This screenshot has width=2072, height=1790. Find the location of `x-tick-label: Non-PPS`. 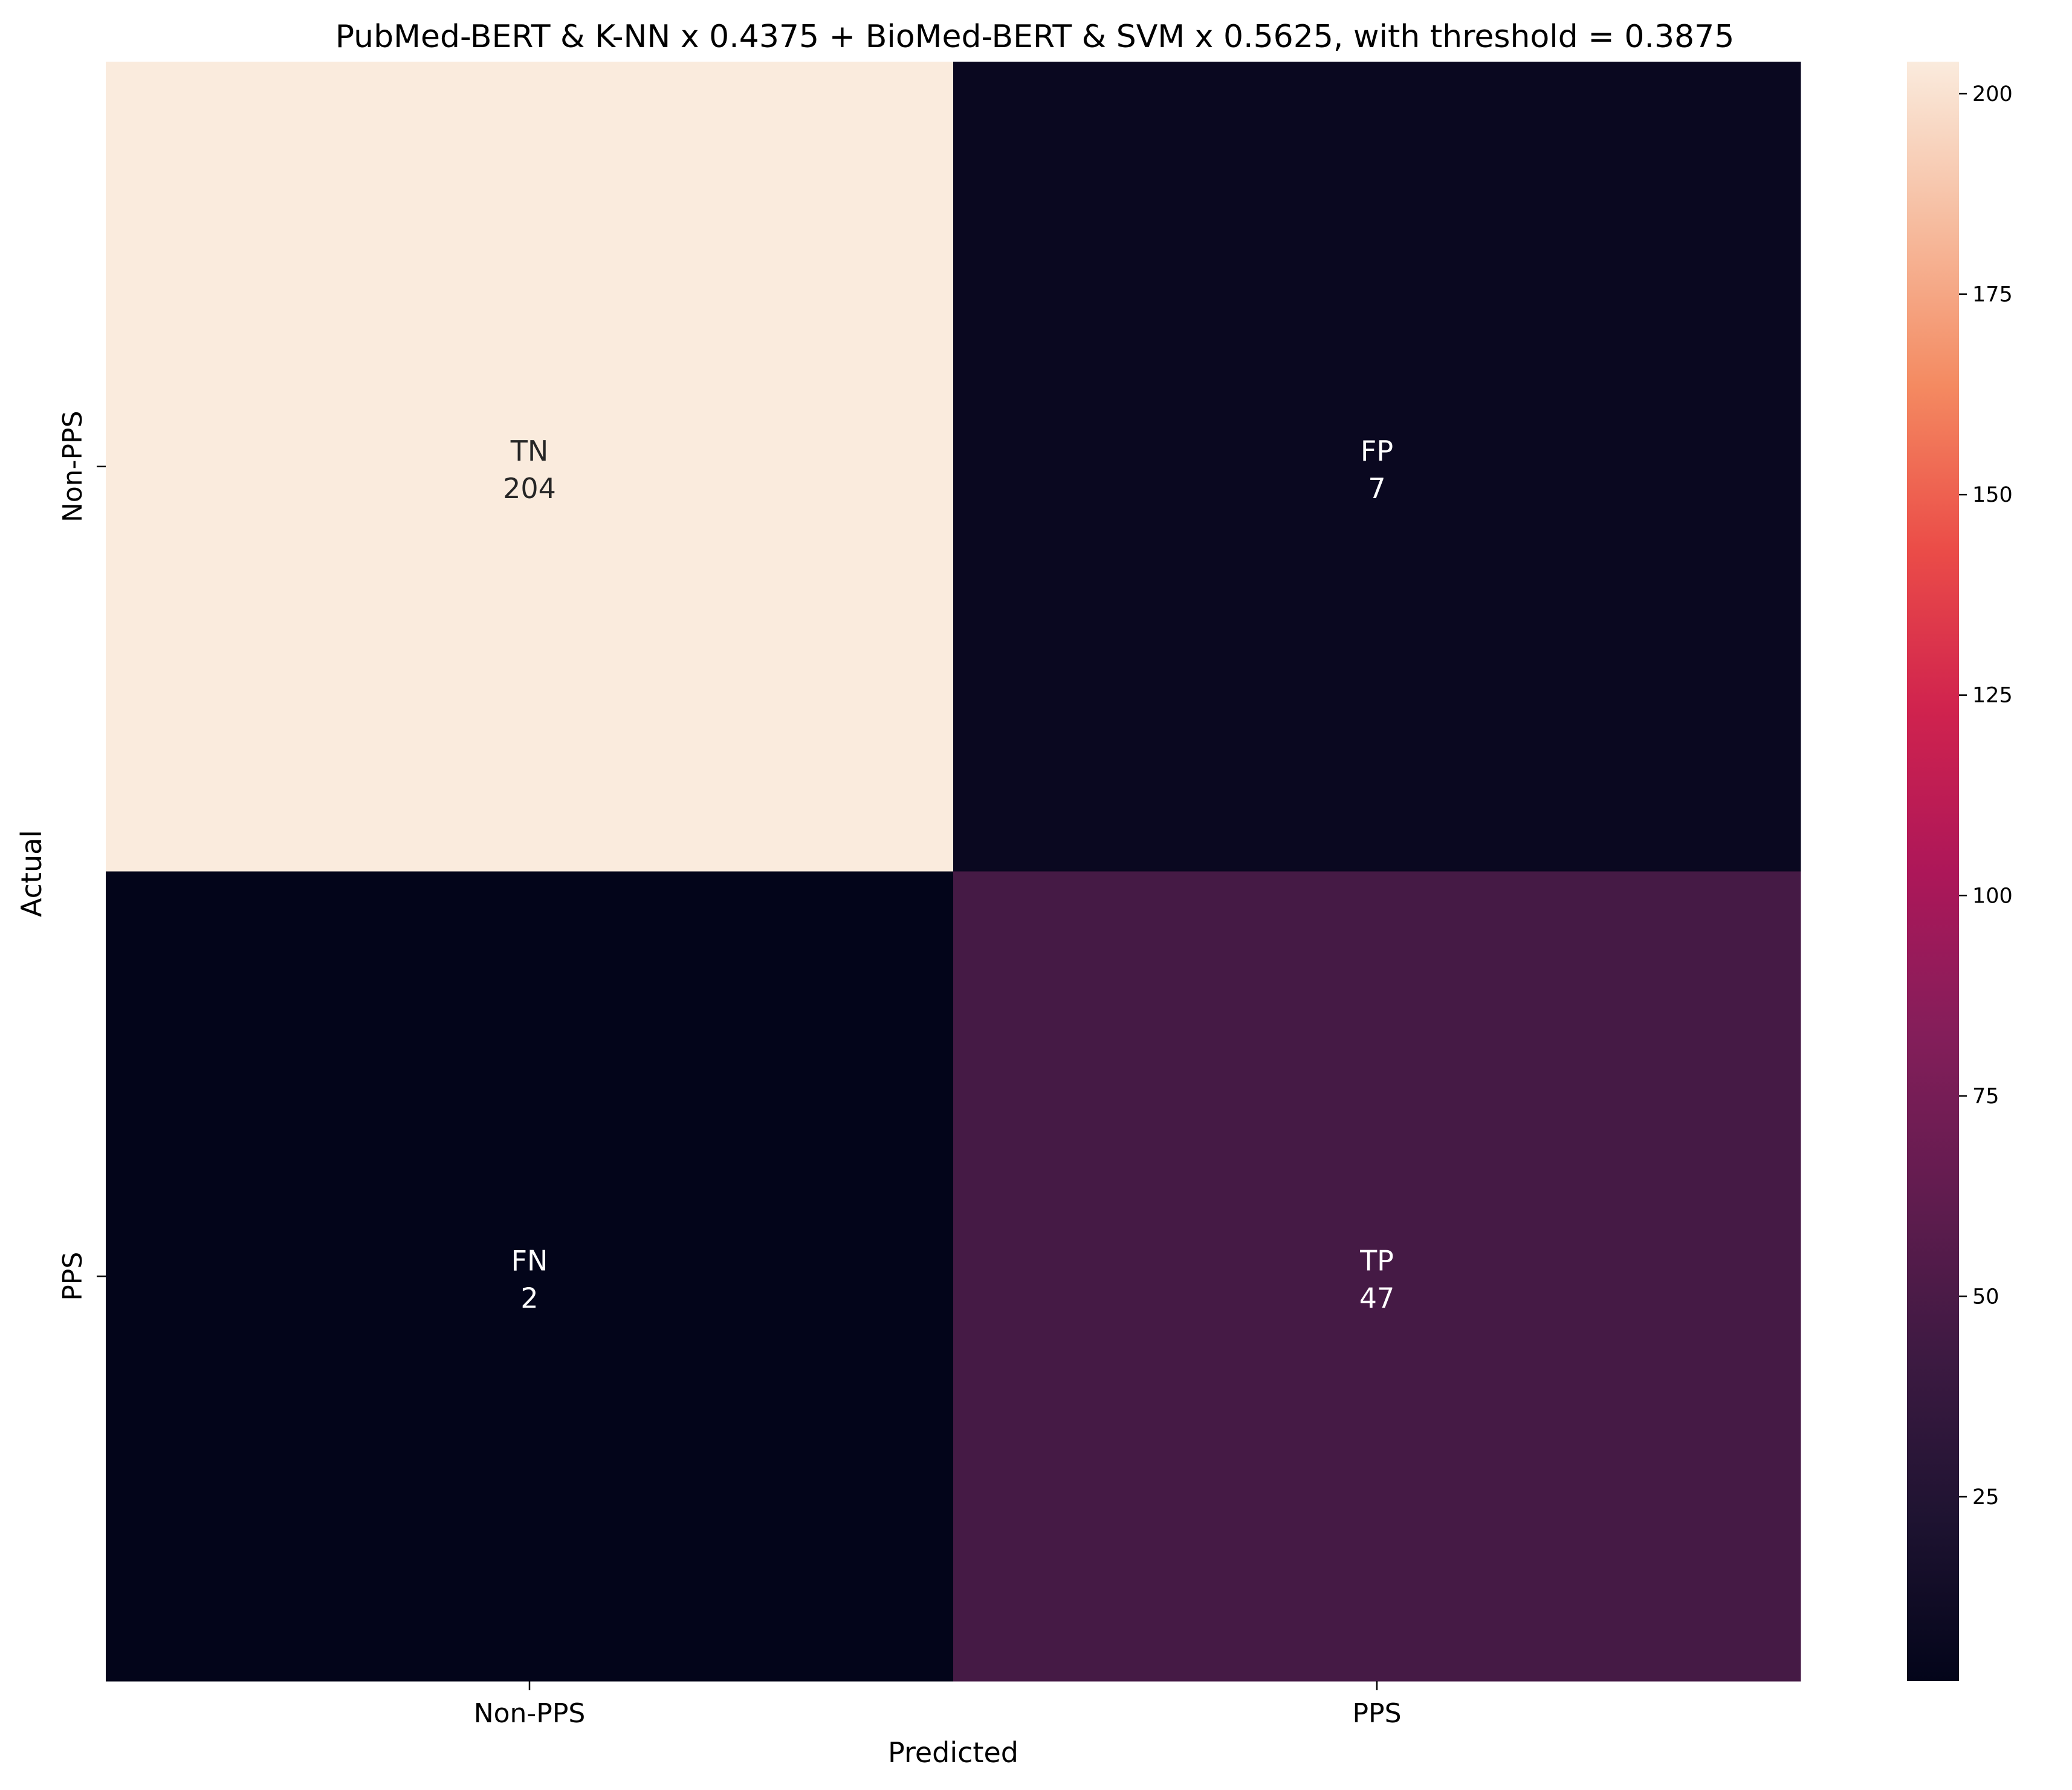

x-tick-label: Non-PPS is located at coordinates (530, 1714).